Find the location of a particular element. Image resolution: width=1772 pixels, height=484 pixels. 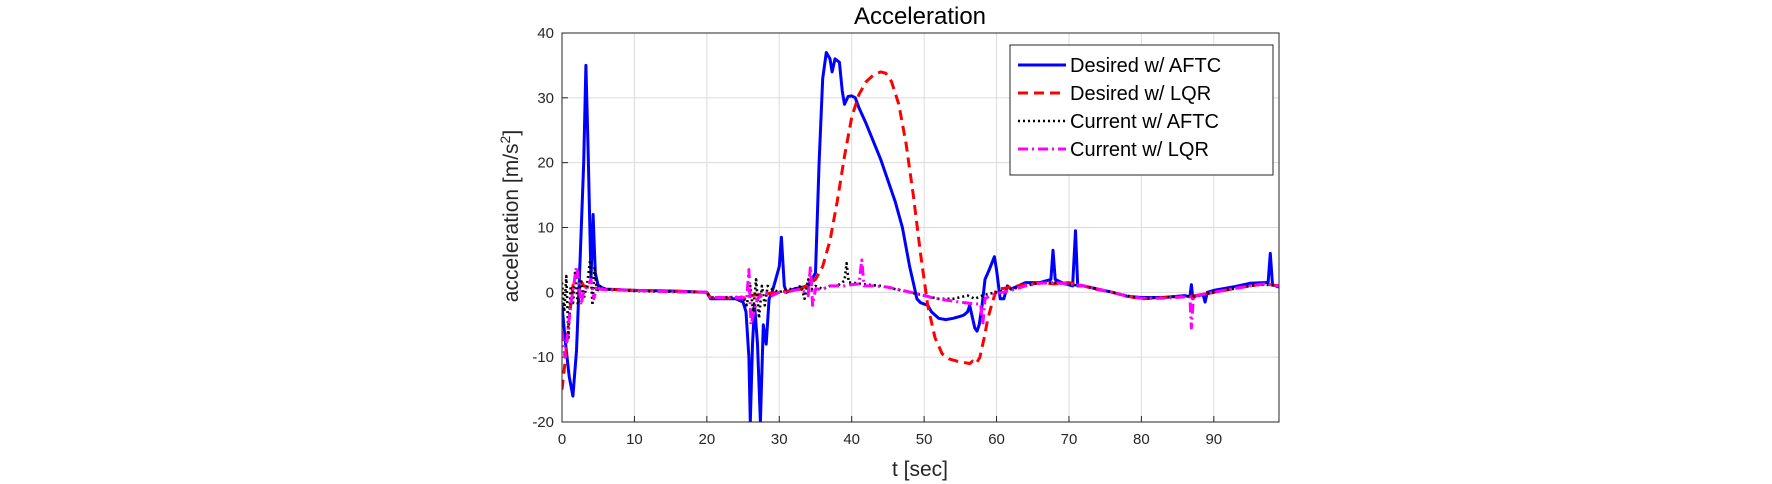

legend-label: Desired w/ LQR is located at coordinates (1140, 94).